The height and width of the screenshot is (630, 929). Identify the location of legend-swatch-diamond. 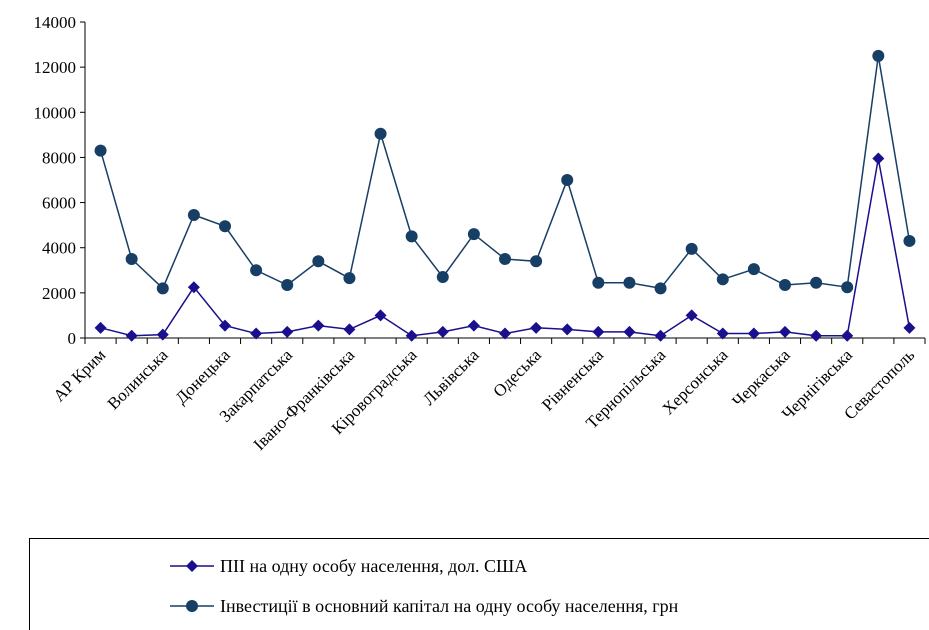
(192, 566).